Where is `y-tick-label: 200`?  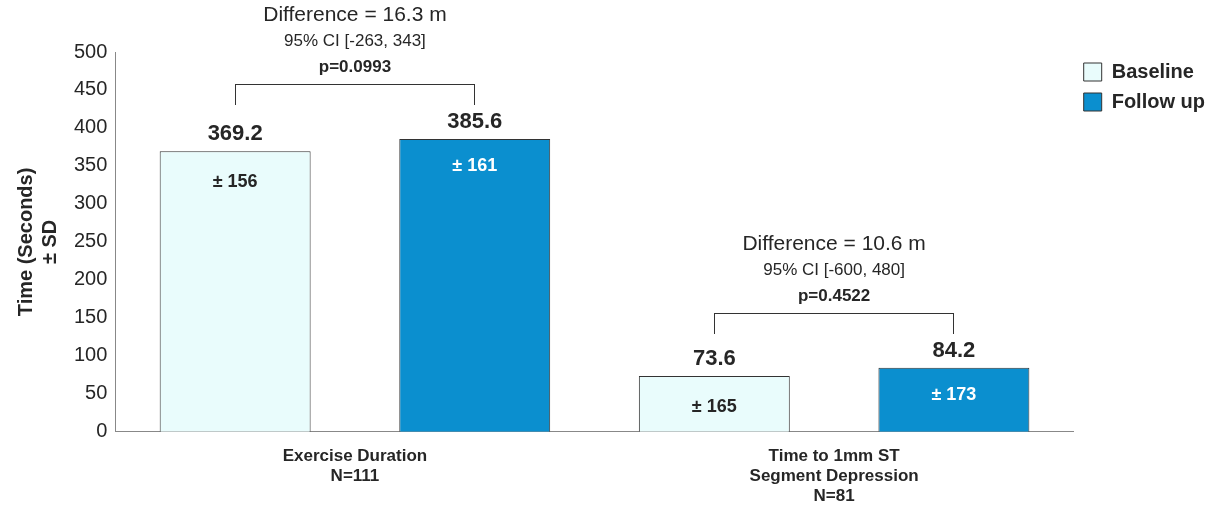 y-tick-label: 200 is located at coordinates (90, 278).